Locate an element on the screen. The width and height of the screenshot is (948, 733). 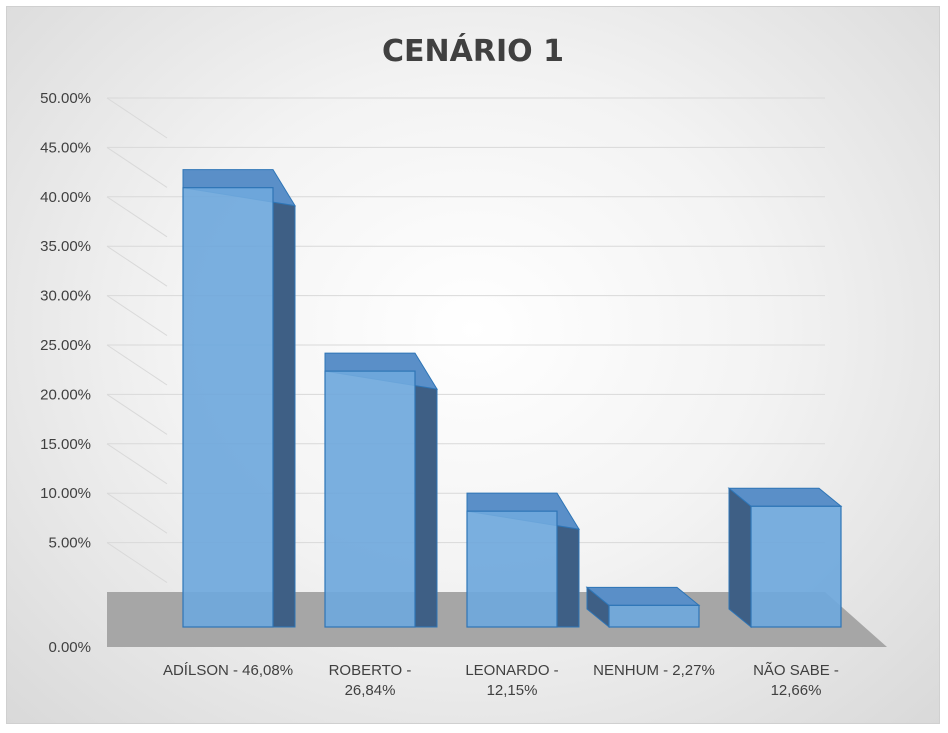
x-category-label: 26,84% is located at coordinates (370, 690).